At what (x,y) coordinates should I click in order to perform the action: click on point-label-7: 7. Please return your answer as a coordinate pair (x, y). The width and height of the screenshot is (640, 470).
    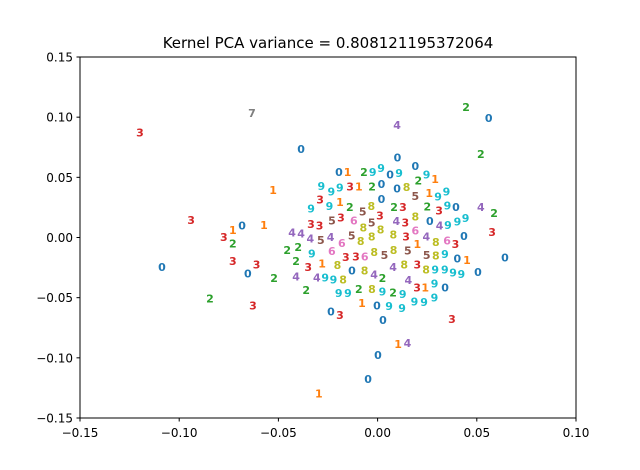
    Looking at the image, I should click on (252, 113).